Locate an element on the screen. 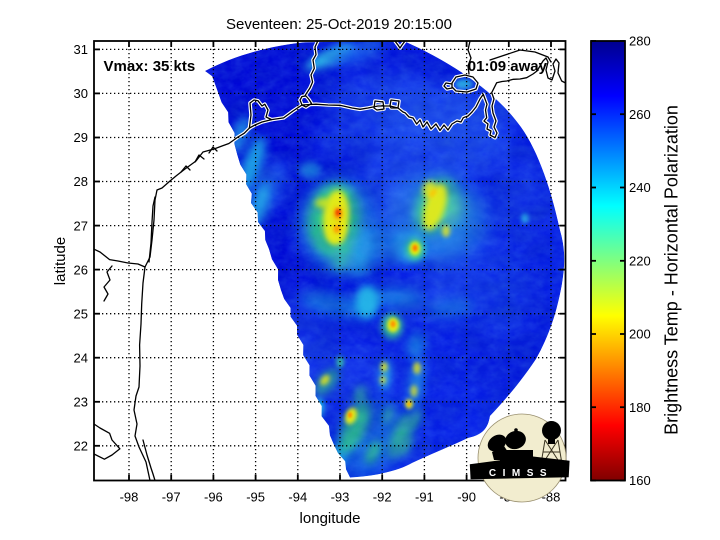 Image resolution: width=720 pixels, height=540 pixels. svg-text: 26 is located at coordinates (81, 269).